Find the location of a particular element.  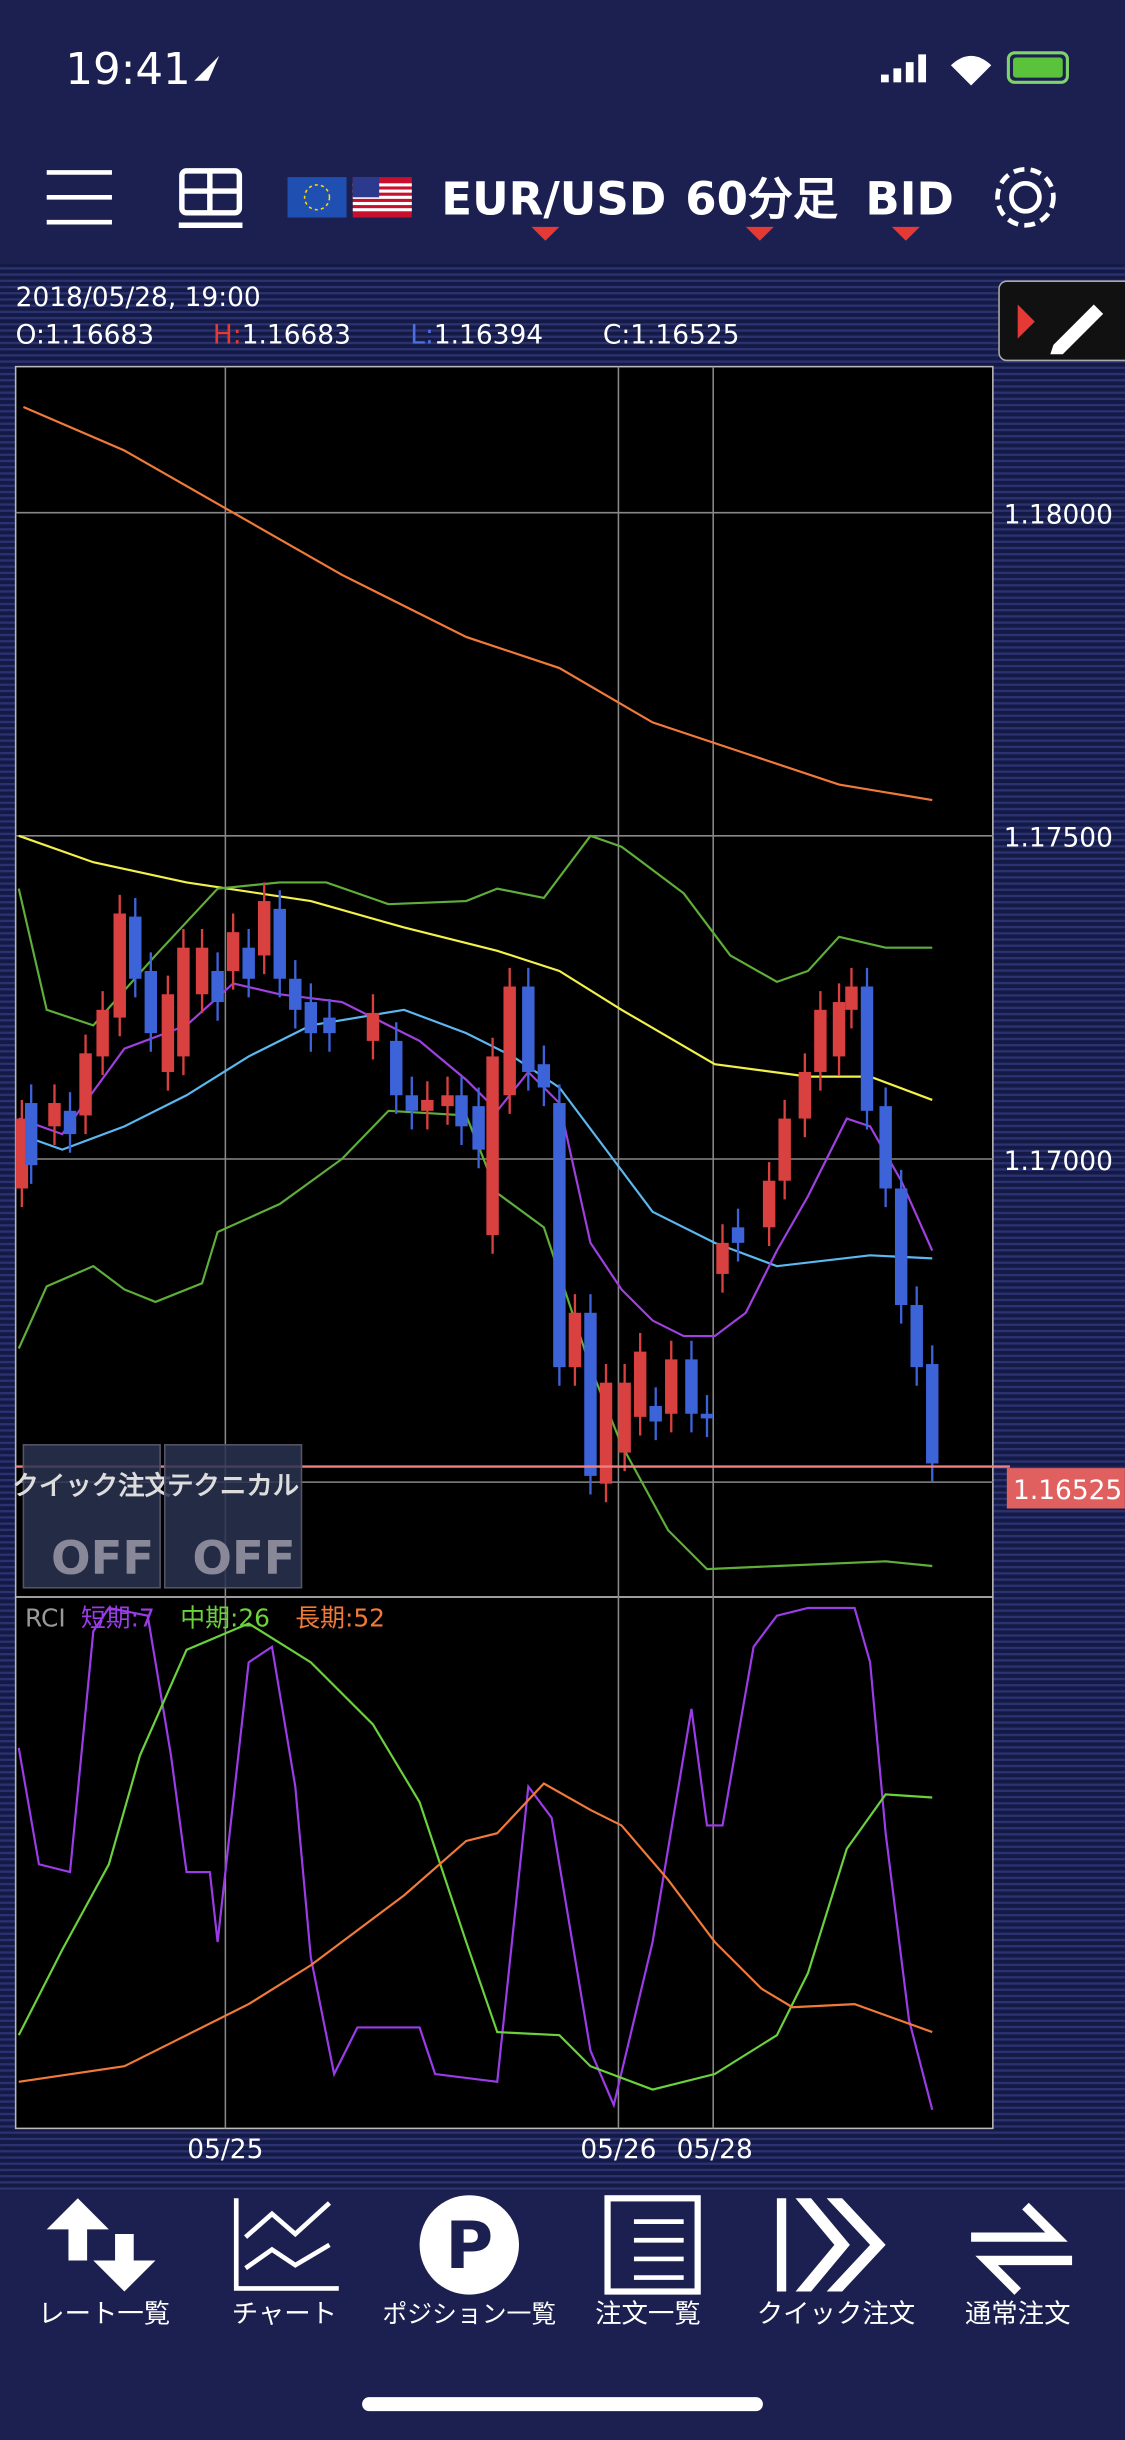

toggle-label: クイック注文 is located at coordinates (92, 1486).